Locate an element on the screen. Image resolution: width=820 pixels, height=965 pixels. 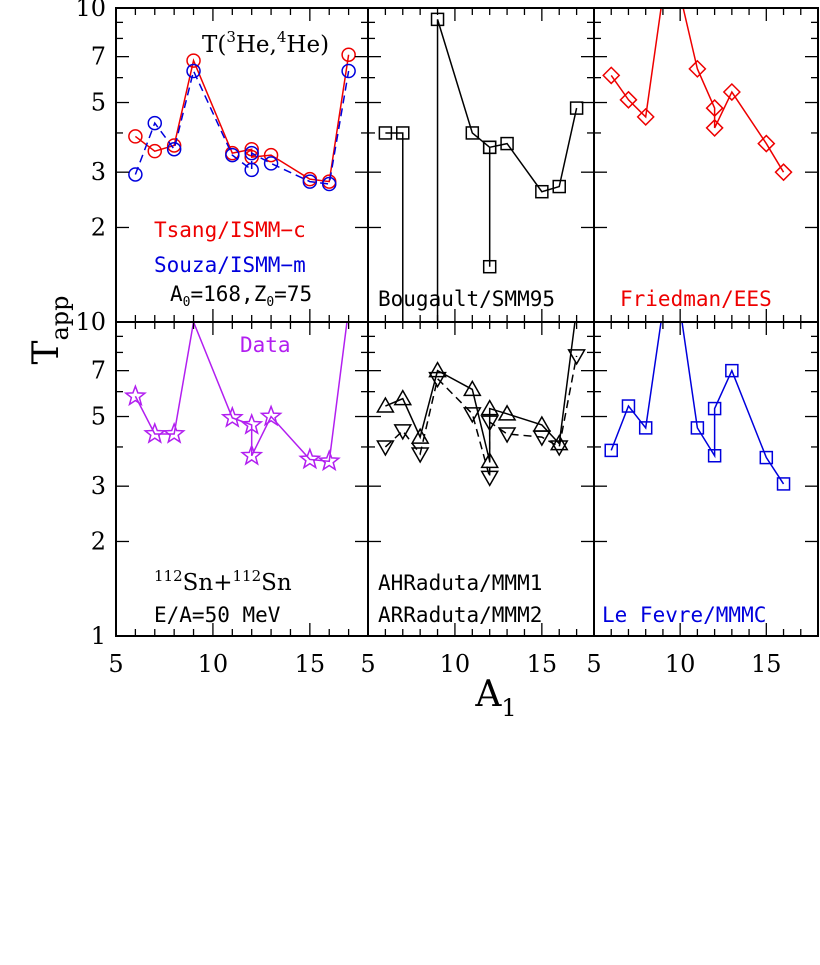
reaction-label-sn2: Sn is located at coordinates (276, 583).